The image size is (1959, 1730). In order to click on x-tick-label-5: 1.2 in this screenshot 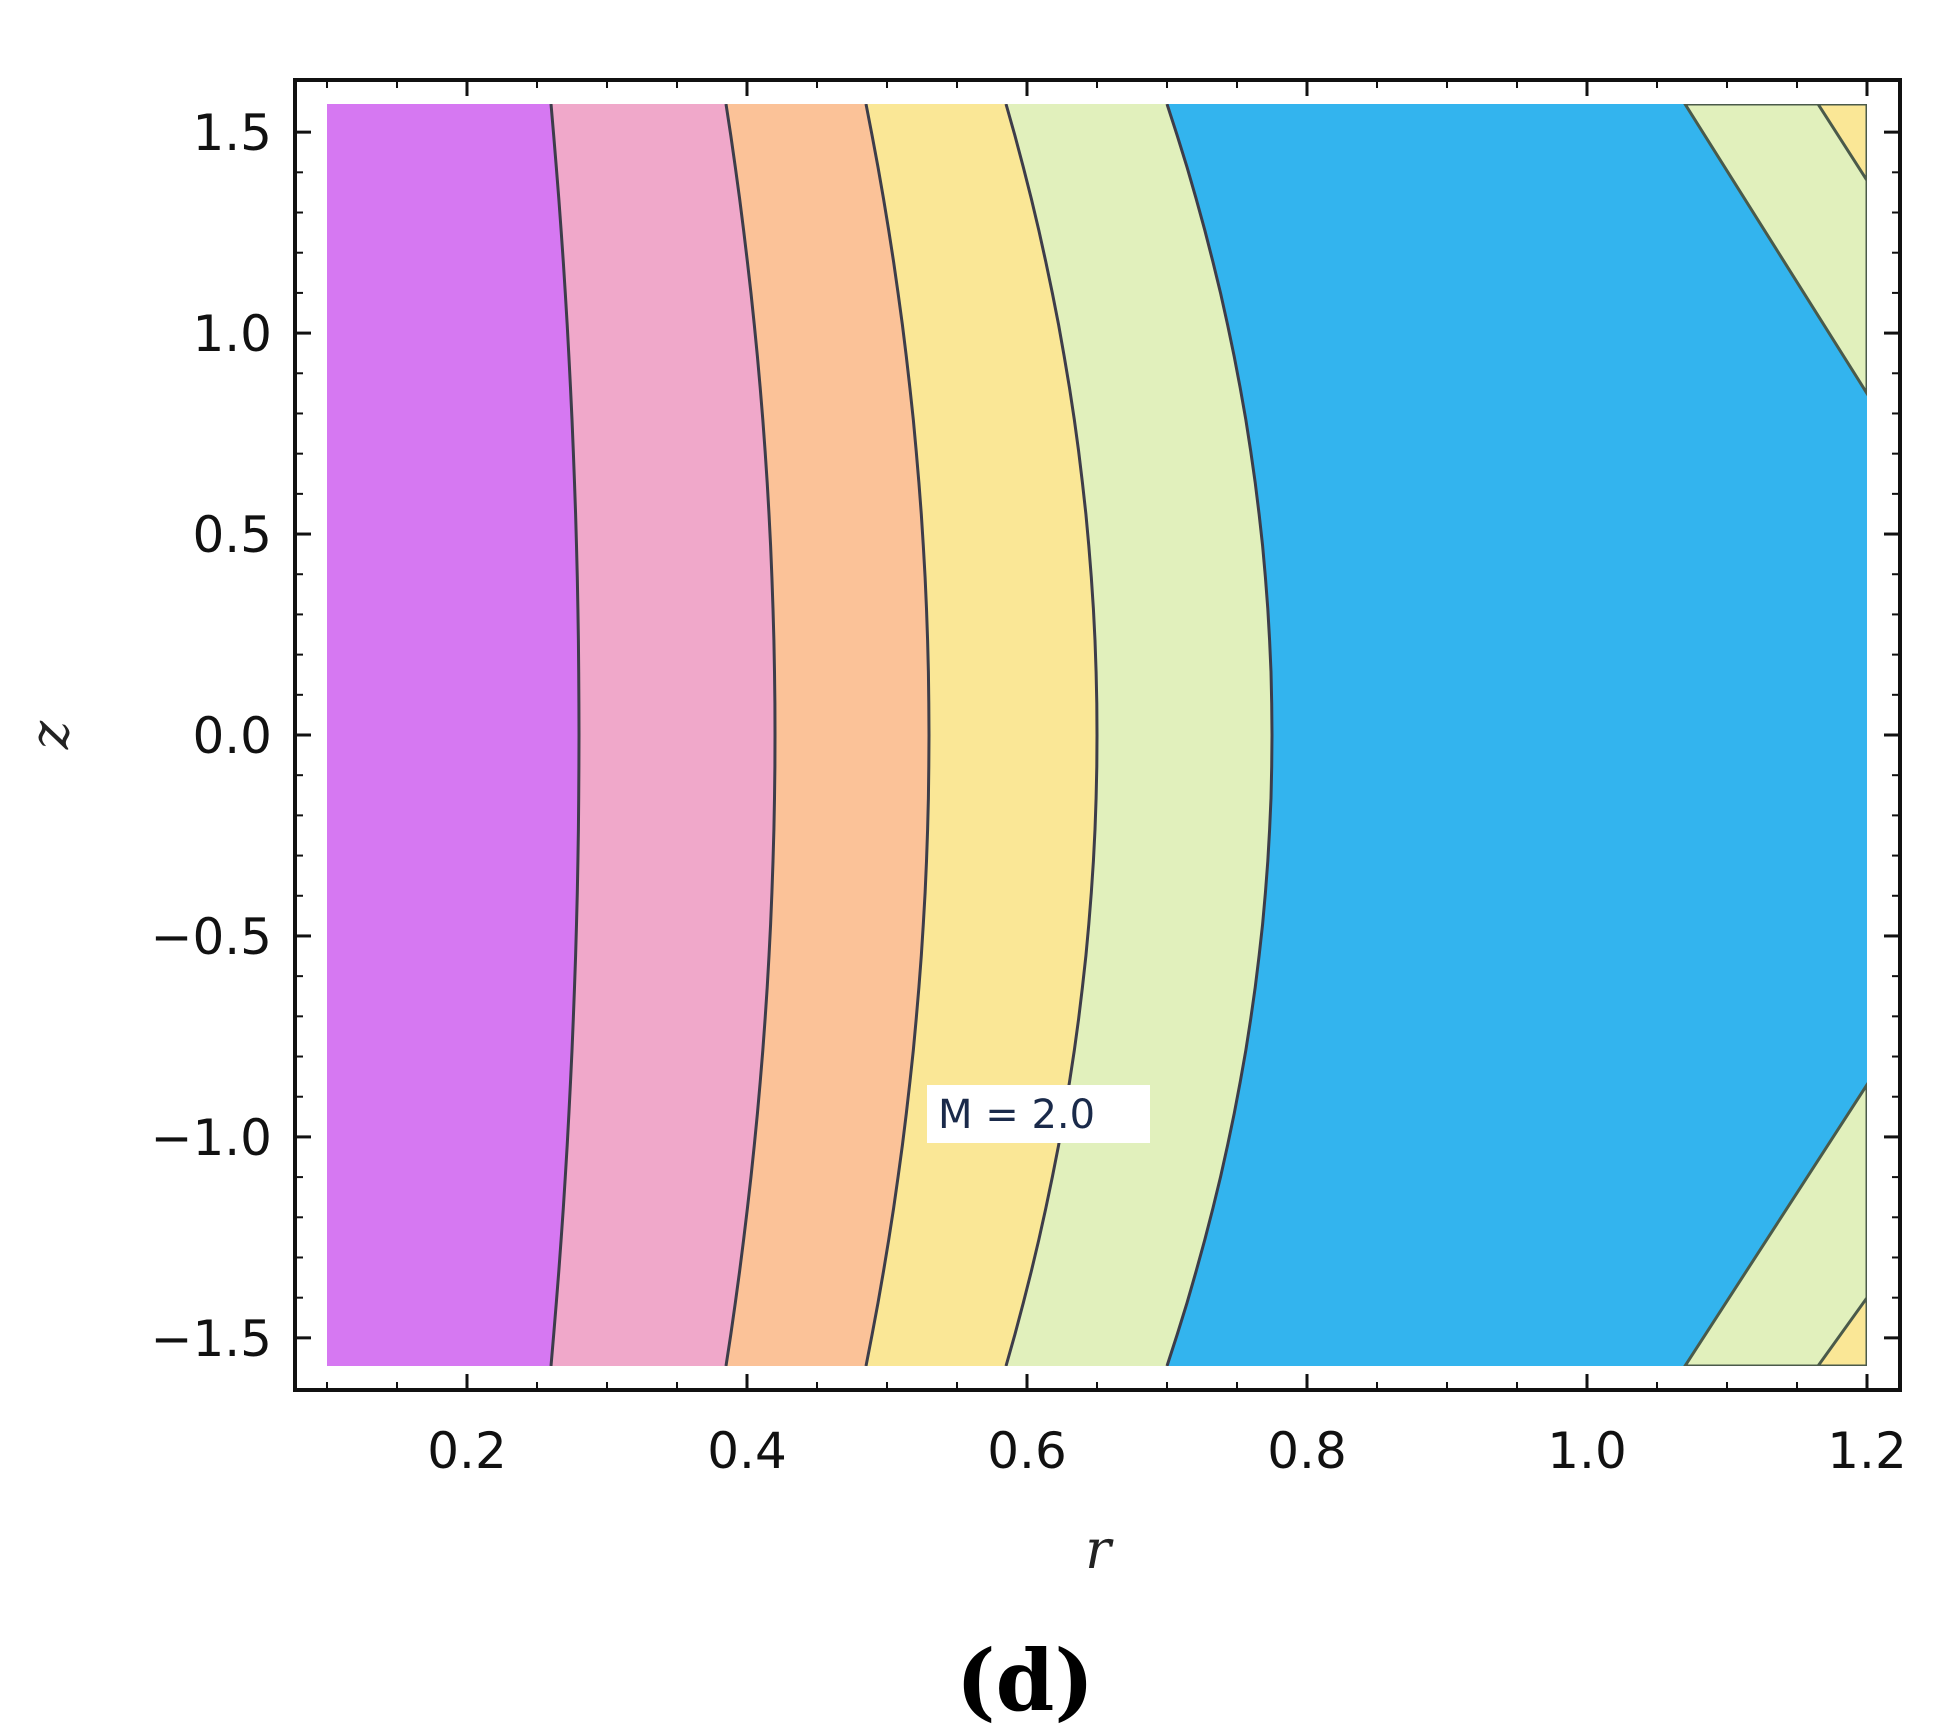, I will do `click(1867, 1451)`.